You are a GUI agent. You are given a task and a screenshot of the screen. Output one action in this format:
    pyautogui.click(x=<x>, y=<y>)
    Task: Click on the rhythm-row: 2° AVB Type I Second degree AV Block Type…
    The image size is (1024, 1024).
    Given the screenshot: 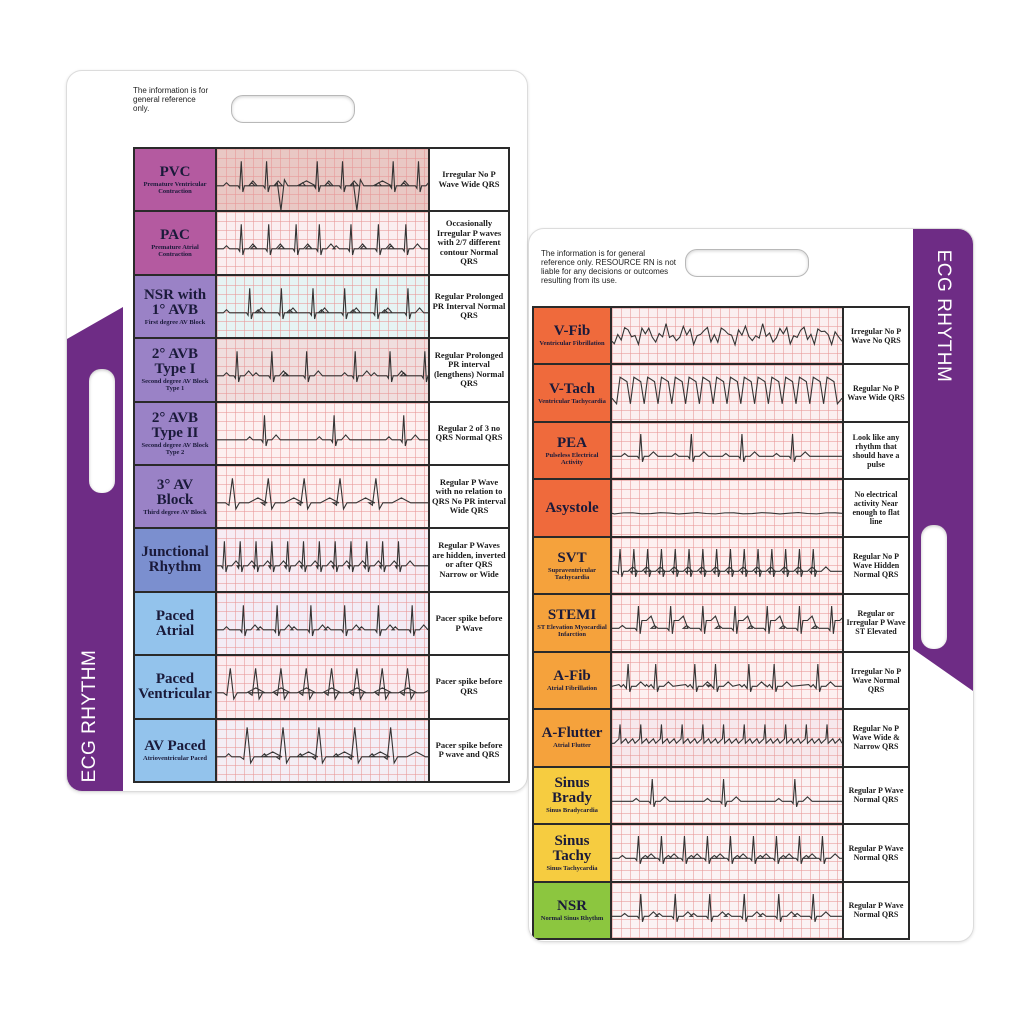 What is the action you would take?
    pyautogui.click(x=321, y=370)
    